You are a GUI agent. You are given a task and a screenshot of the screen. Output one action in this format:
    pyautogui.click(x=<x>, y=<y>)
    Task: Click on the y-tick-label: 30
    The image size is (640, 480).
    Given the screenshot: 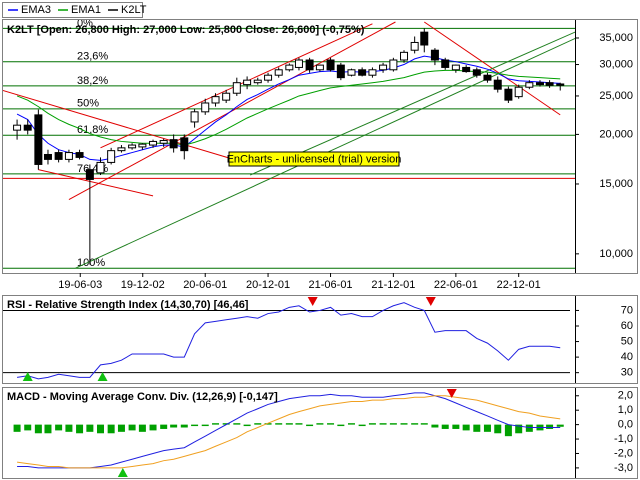 What is the action you would take?
    pyautogui.click(x=627, y=373)
    